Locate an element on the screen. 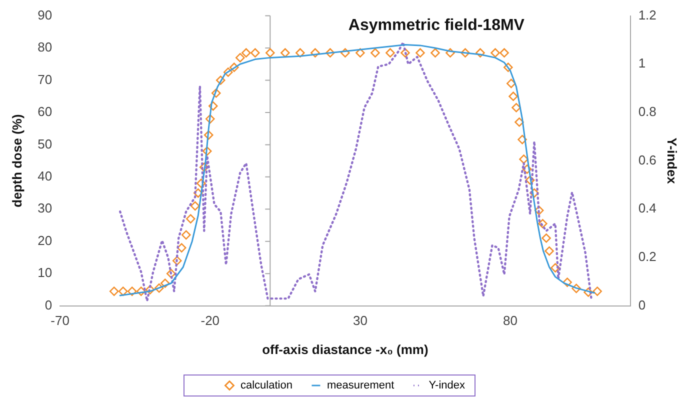 Image resolution: width=689 pixels, height=409 pixels. y-tick-label: 10 is located at coordinates (45, 272).